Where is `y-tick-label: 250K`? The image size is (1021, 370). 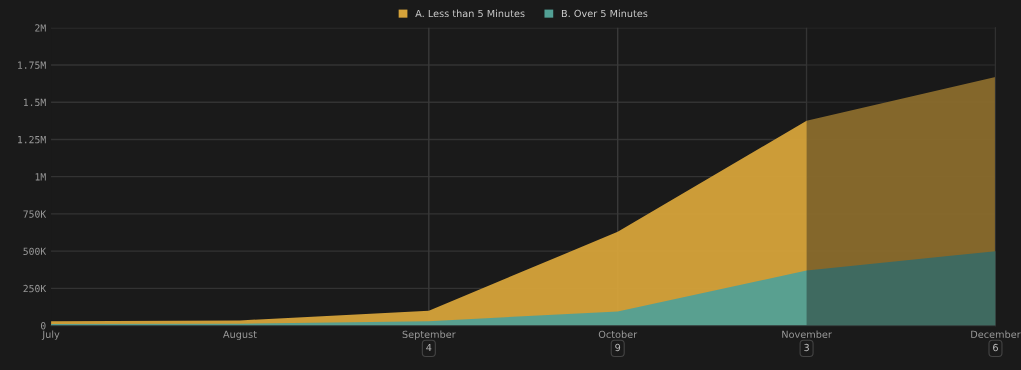 y-tick-label: 250K is located at coordinates (35, 288).